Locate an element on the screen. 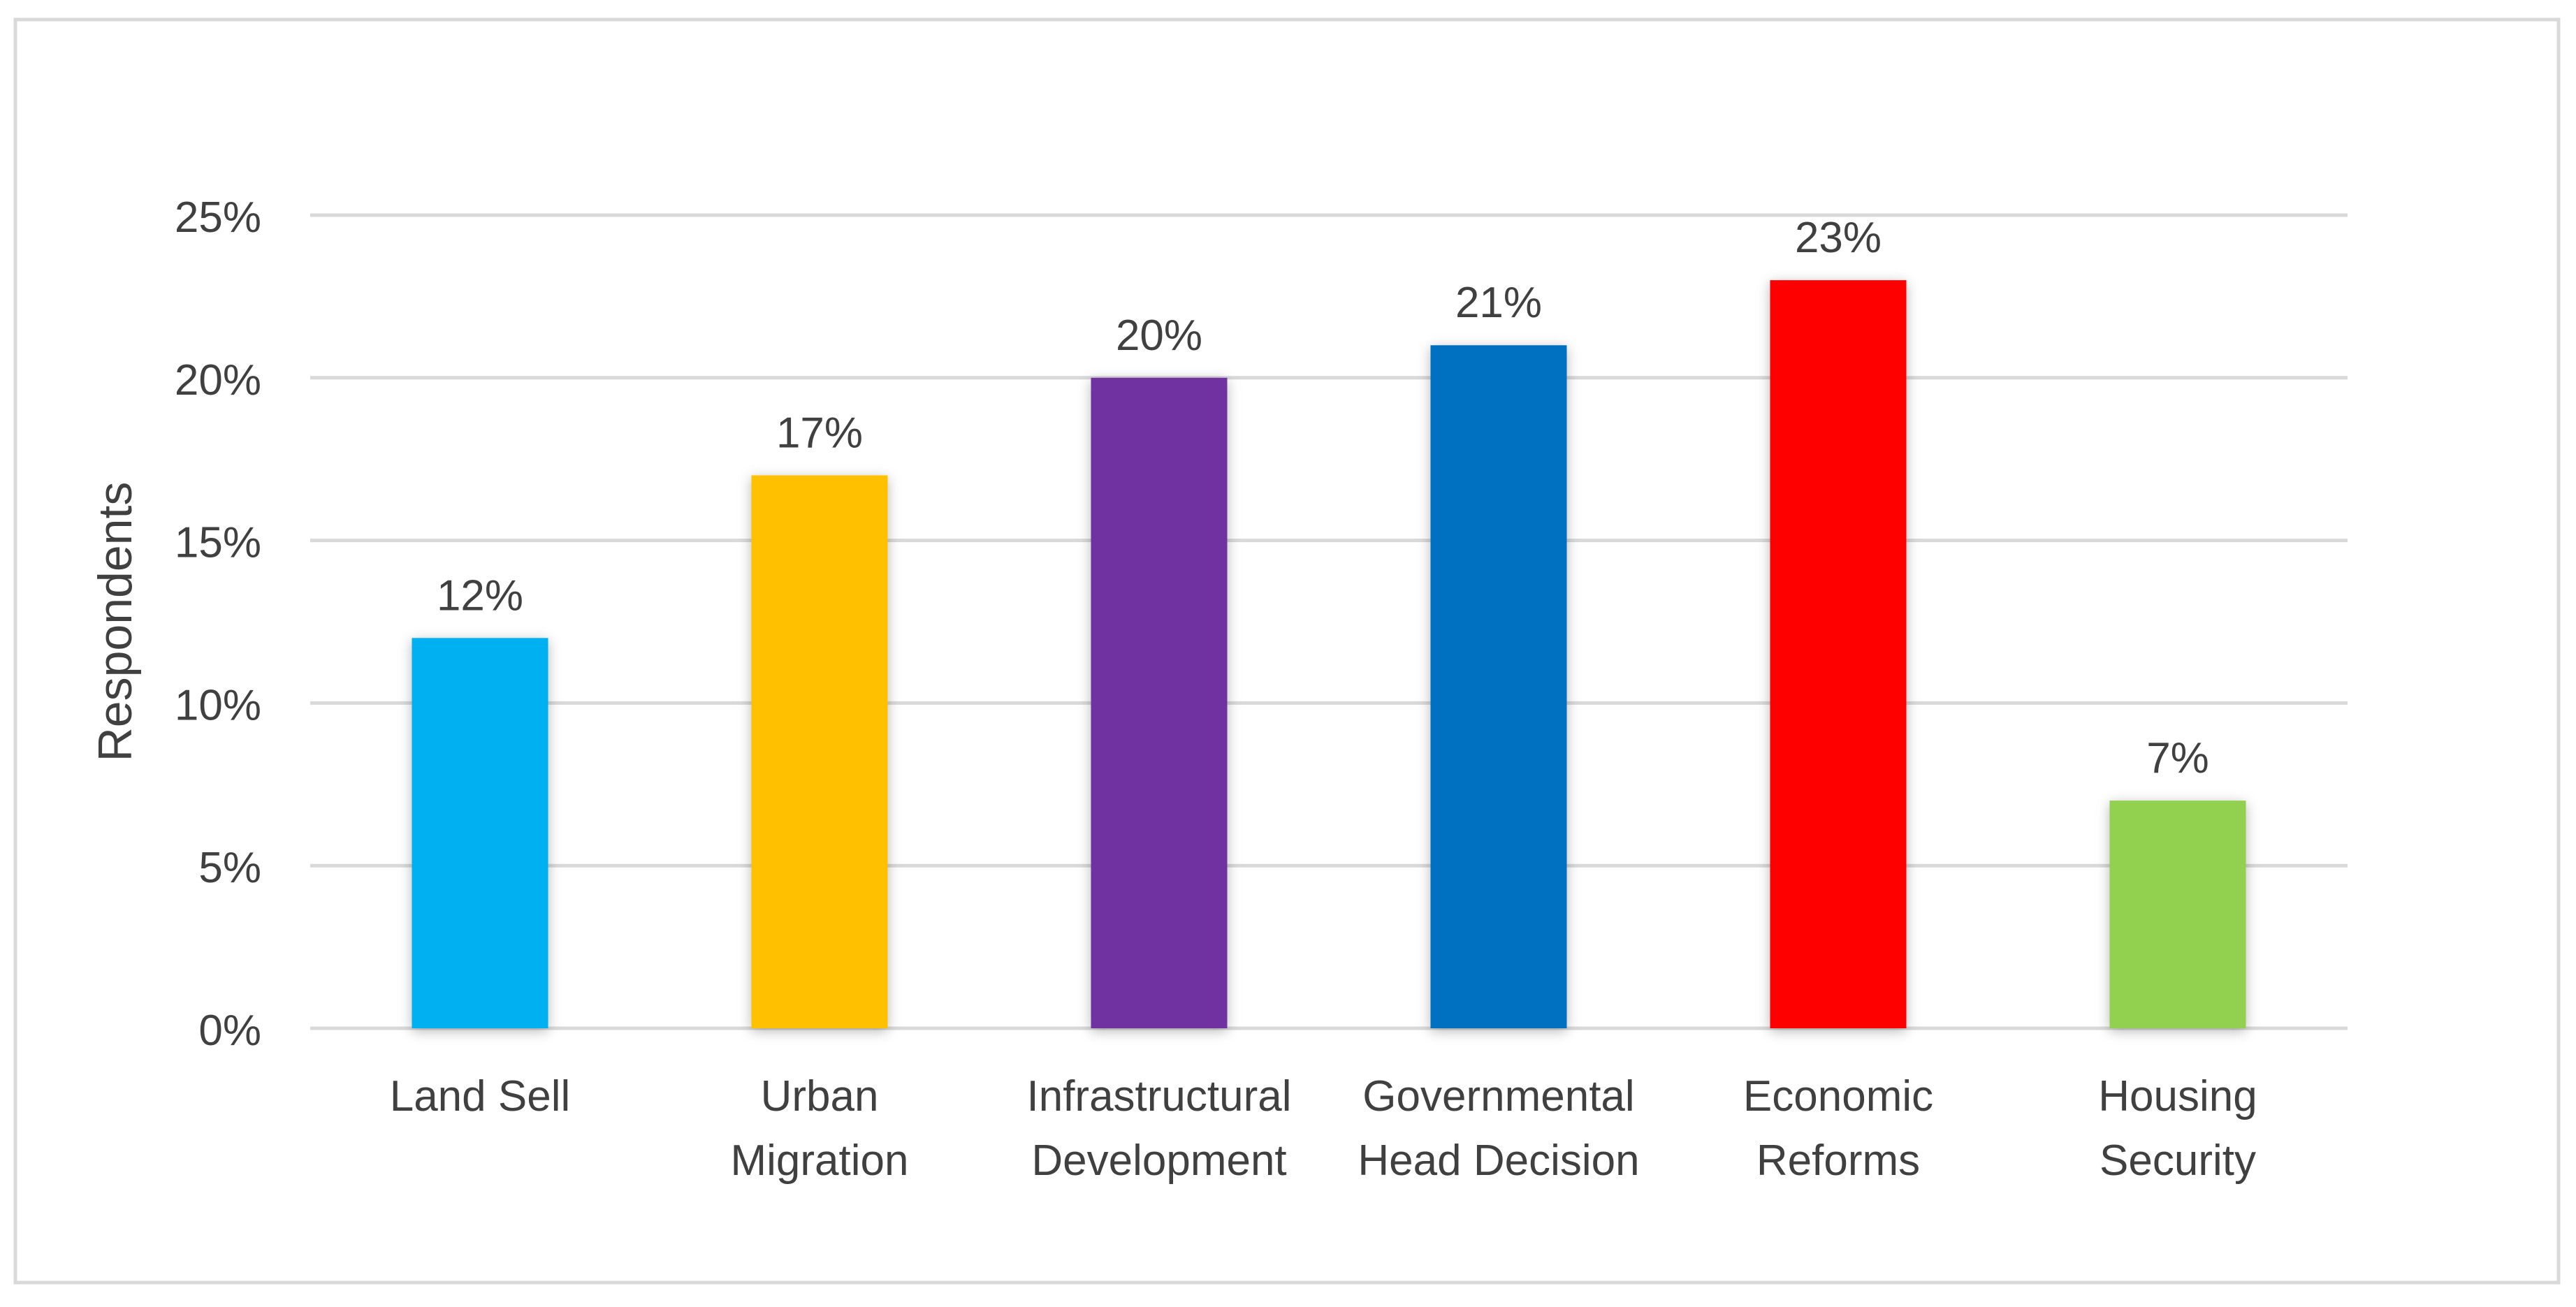  x-category-label: Security is located at coordinates (2178, 1161).